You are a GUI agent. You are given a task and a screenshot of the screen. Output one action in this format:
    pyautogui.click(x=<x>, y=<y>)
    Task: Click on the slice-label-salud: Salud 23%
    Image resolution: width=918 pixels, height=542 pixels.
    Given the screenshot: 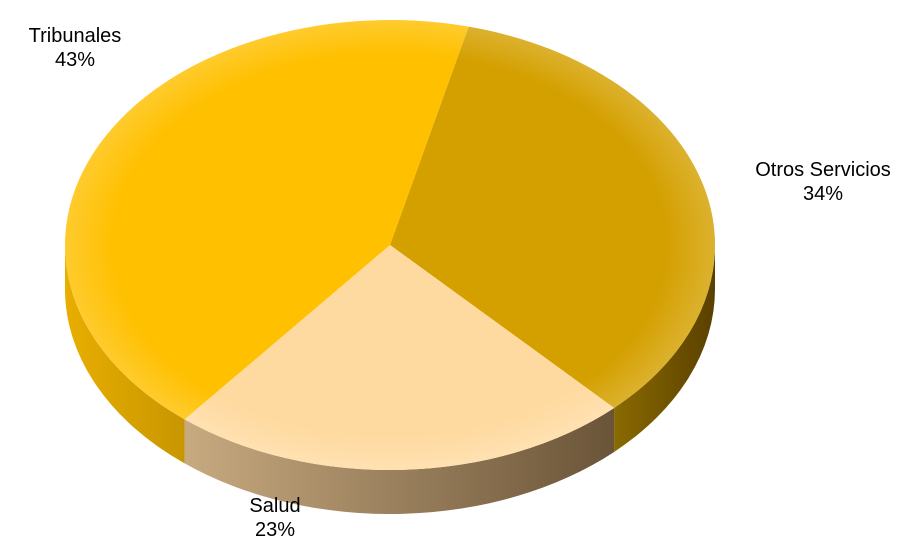 What is the action you would take?
    pyautogui.click(x=275, y=518)
    